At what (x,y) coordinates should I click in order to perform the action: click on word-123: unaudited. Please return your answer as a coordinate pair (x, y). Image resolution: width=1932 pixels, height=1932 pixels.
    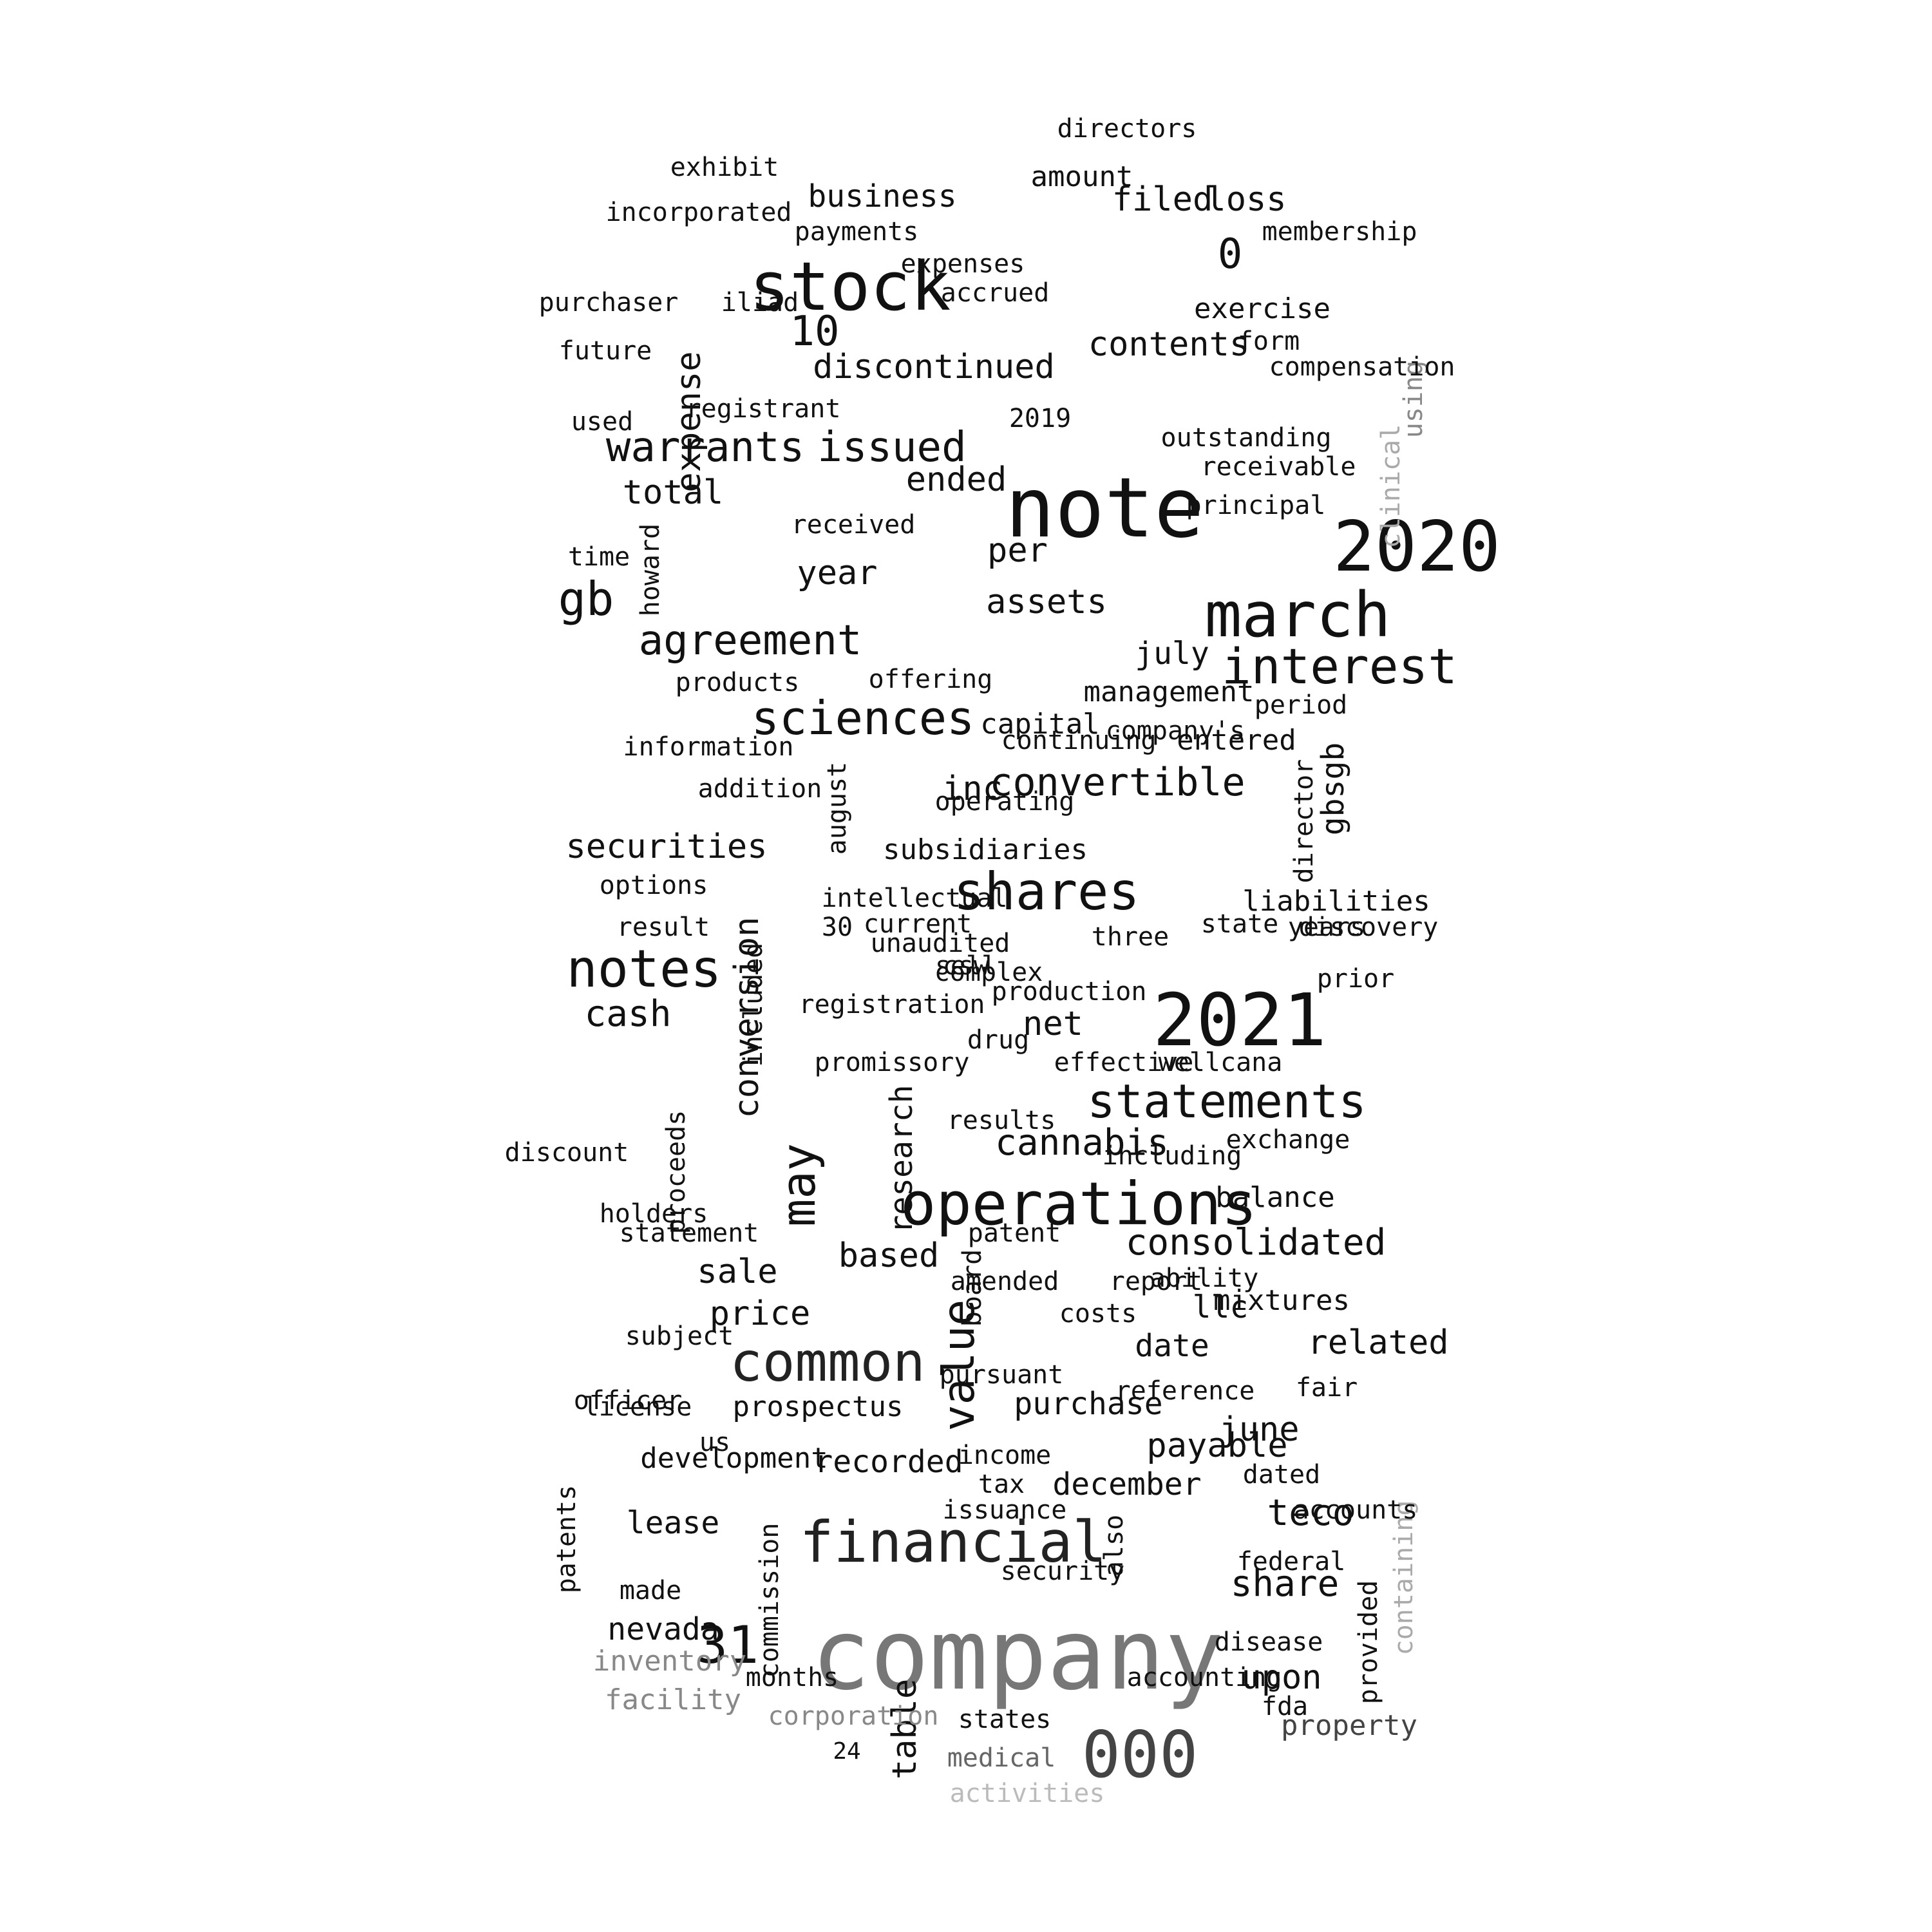
    Looking at the image, I should click on (940, 943).